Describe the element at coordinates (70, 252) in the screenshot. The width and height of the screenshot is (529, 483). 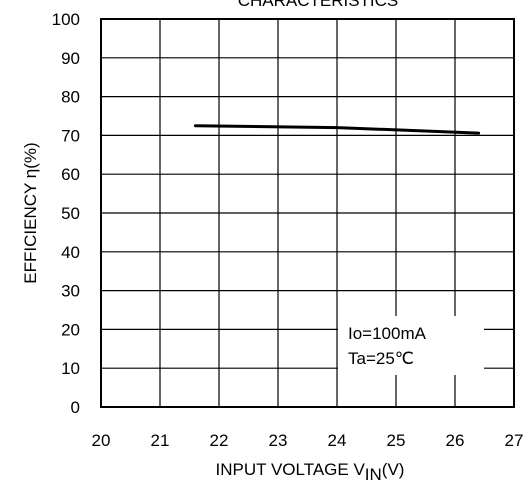
I see `y-tick-label: 40` at that location.